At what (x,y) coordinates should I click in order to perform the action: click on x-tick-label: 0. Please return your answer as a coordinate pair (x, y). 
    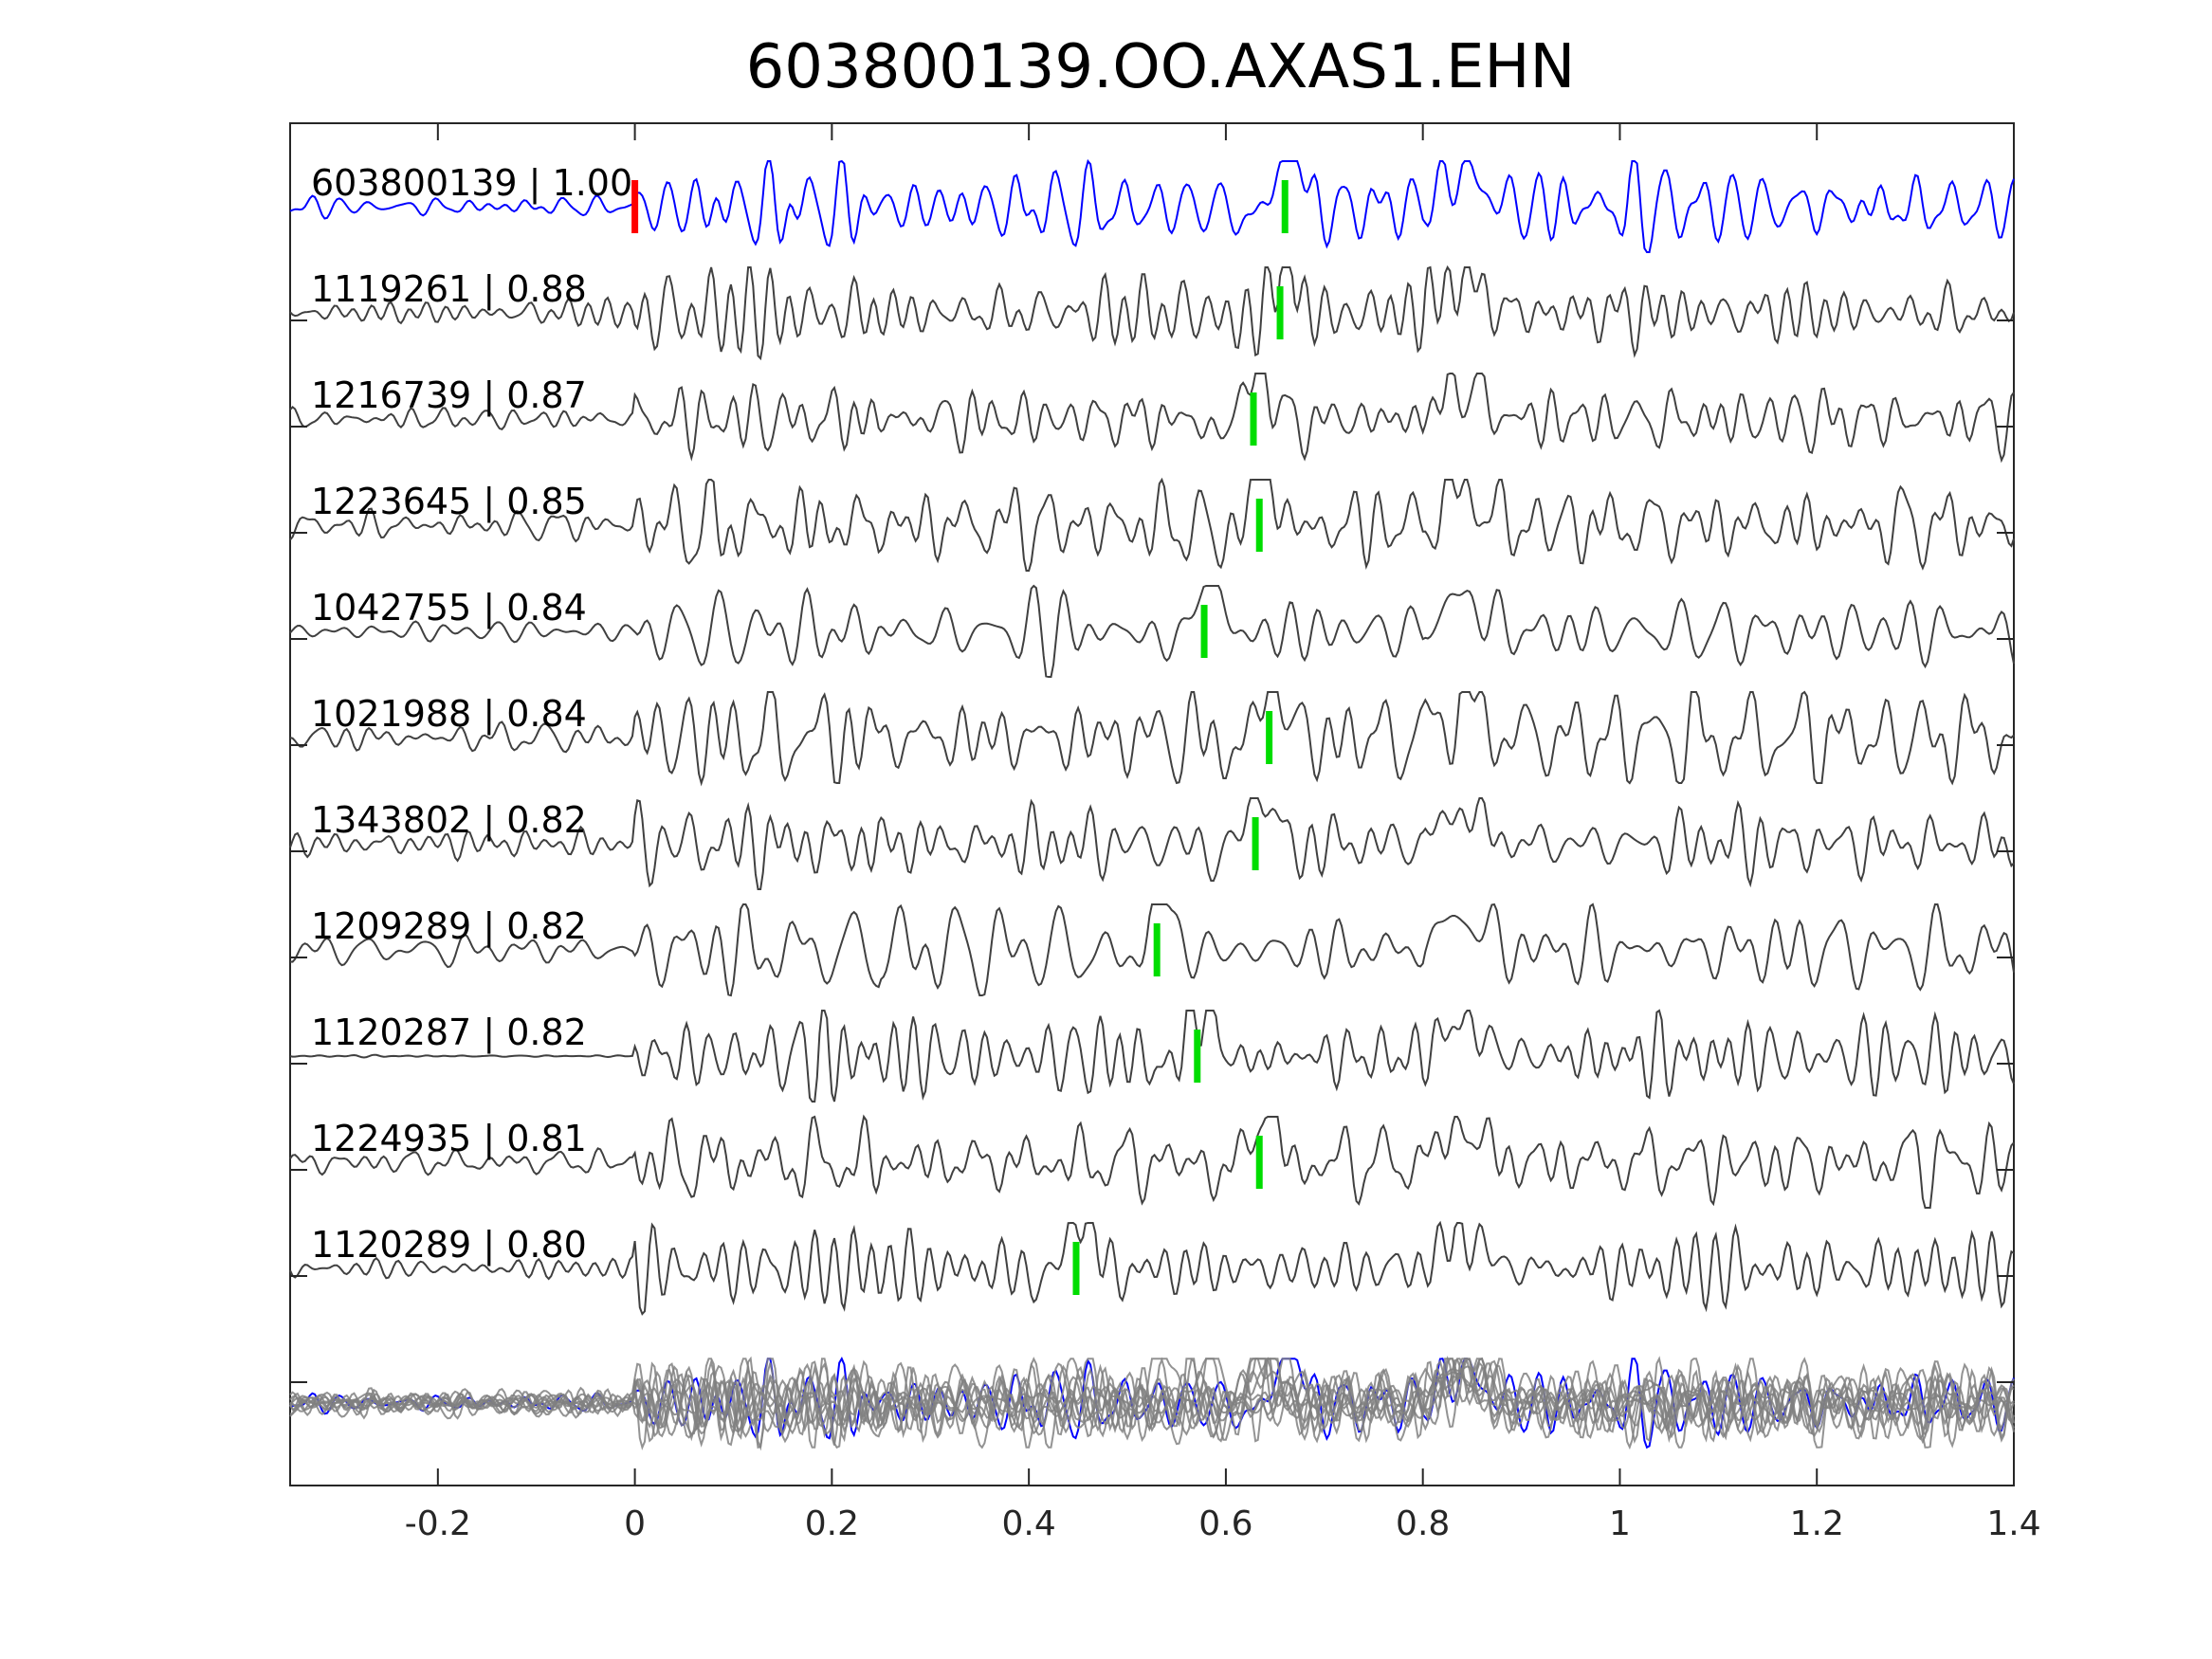
    Looking at the image, I should click on (635, 1523).